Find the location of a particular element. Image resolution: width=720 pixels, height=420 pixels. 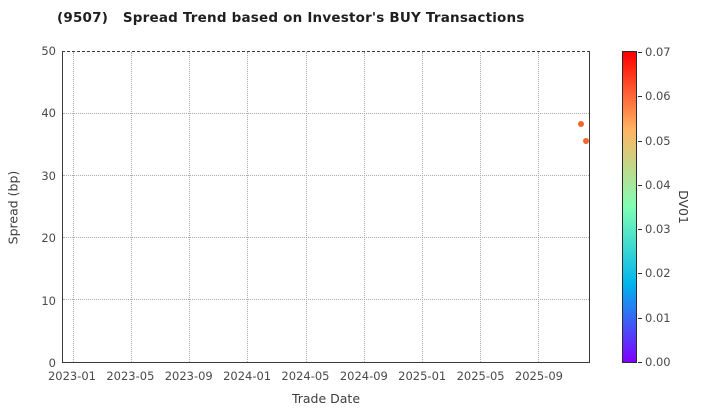

colorbar-tick-label: 0.01 is located at coordinates (658, 317).